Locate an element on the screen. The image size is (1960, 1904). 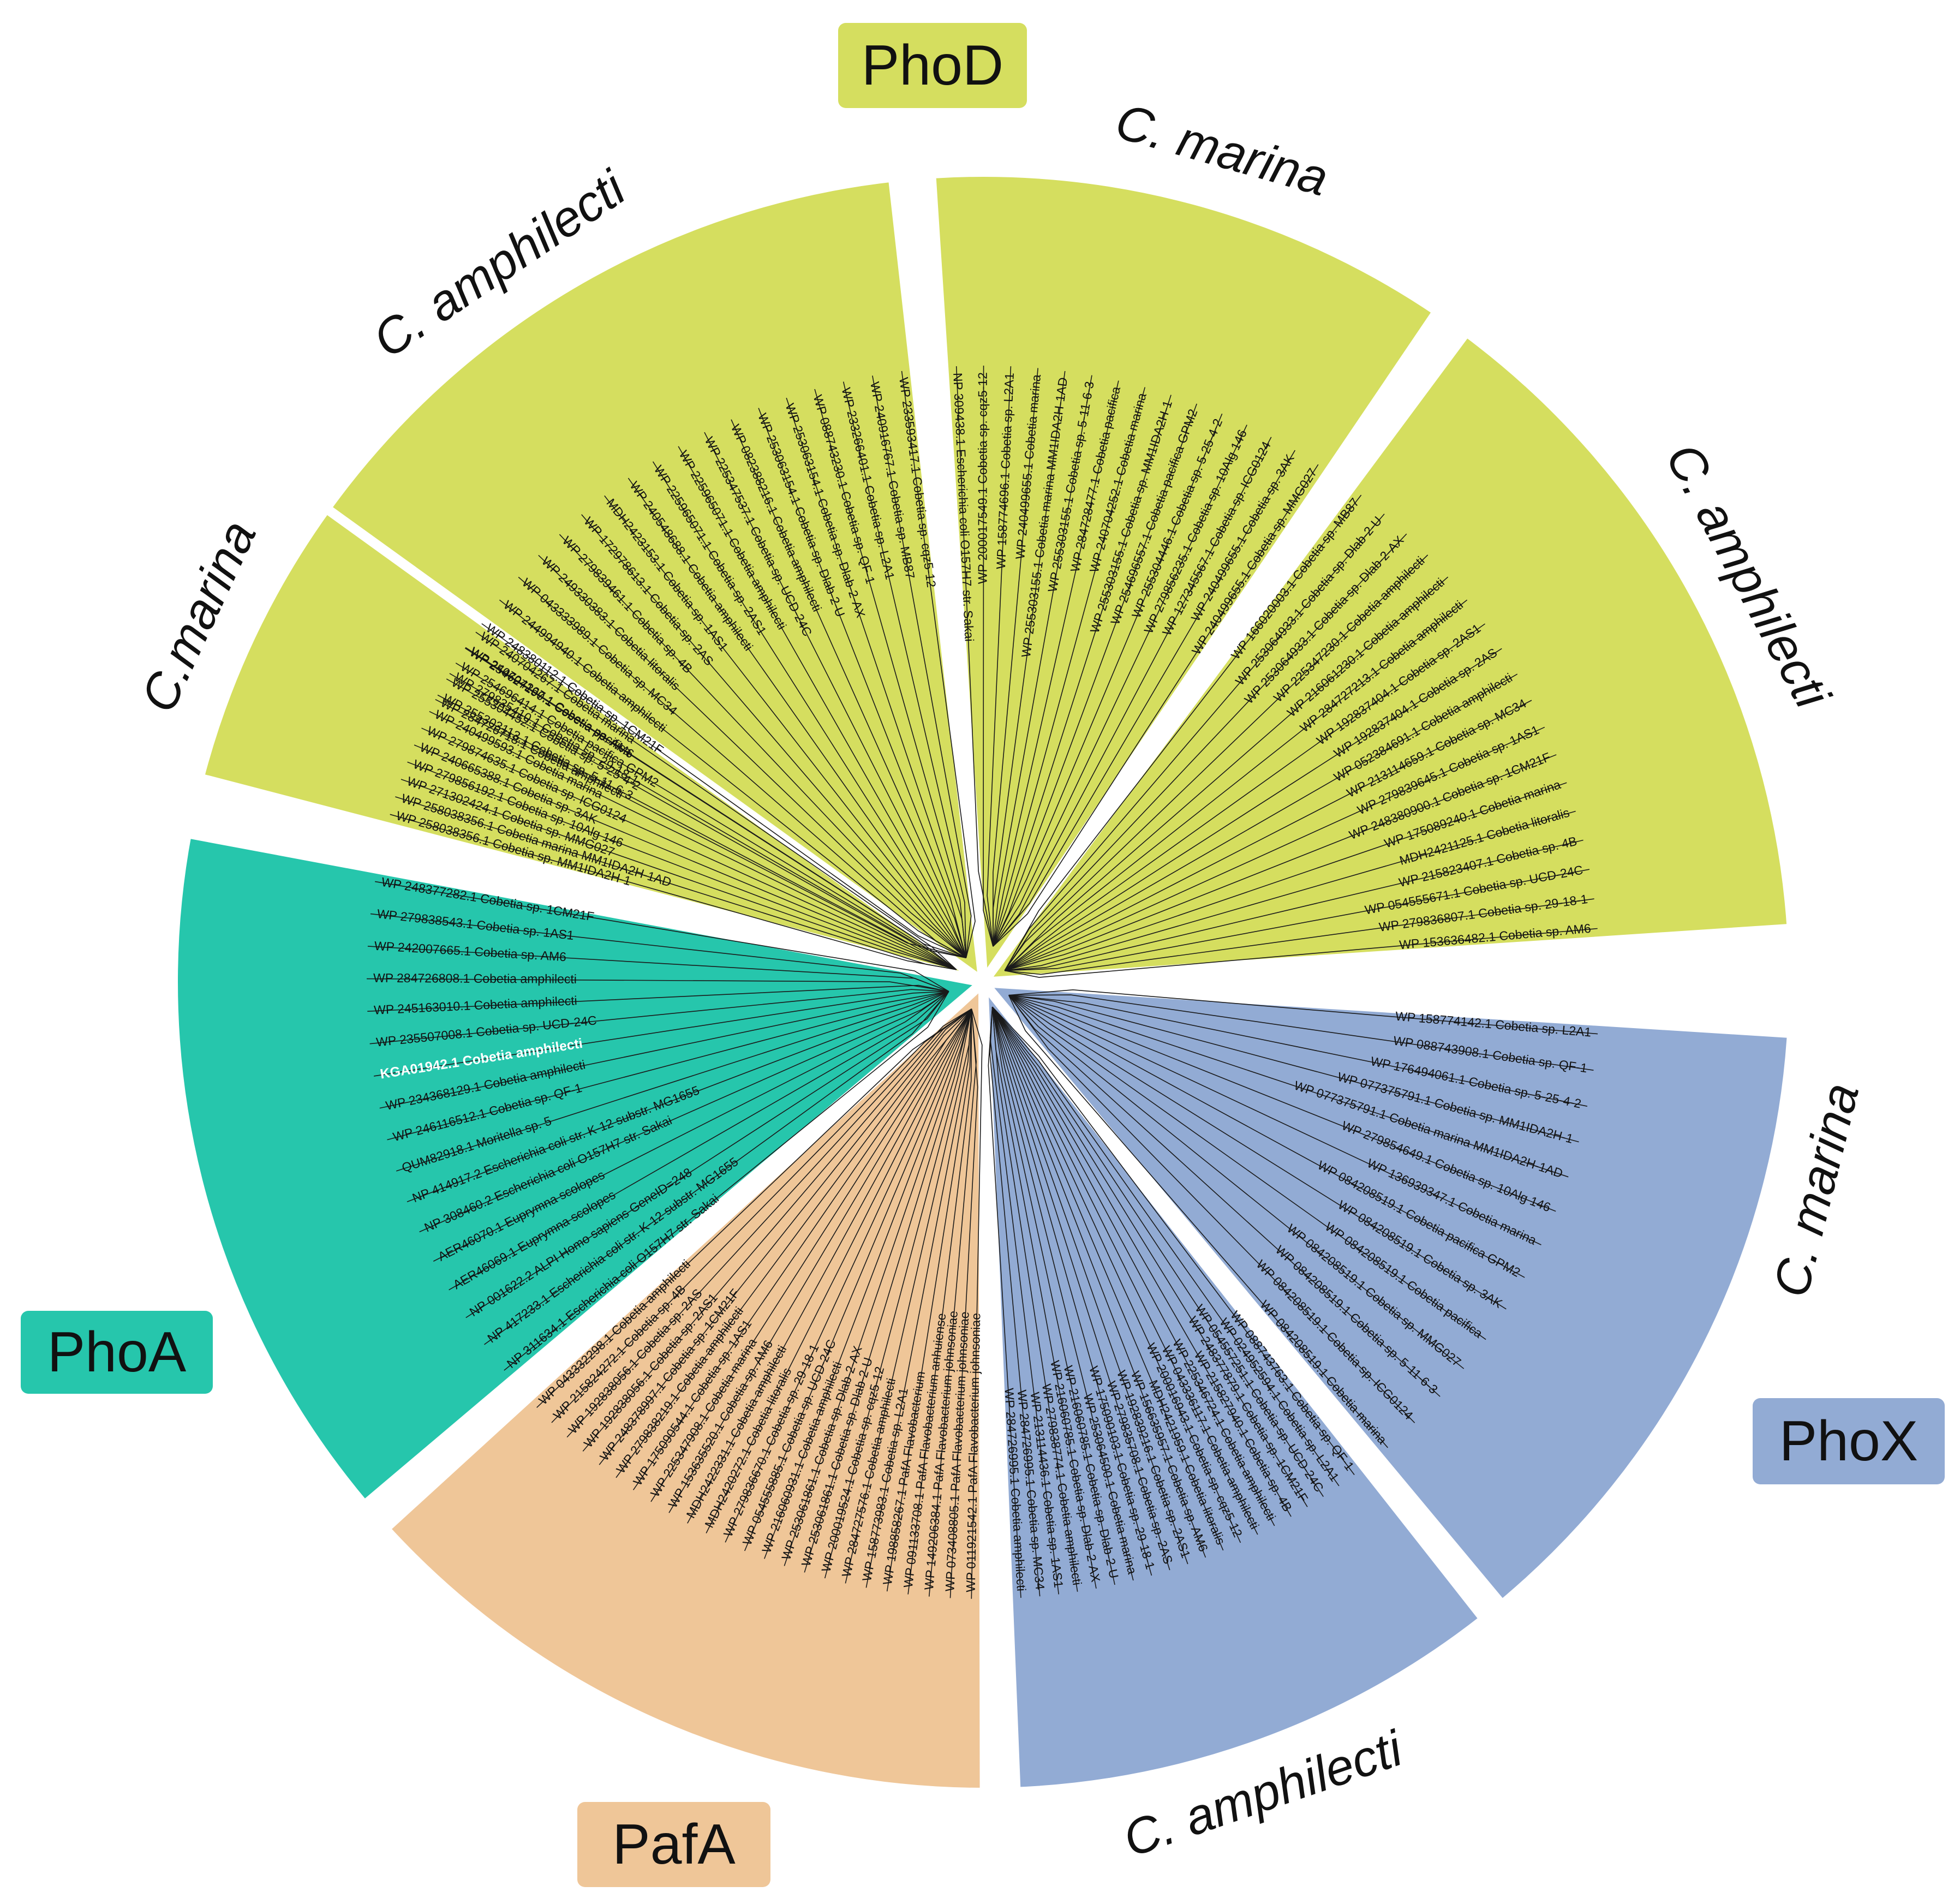
leaf-label: WP 200017549.1 Cobetia sp. cqz5-12 is located at coordinates (982, 478).